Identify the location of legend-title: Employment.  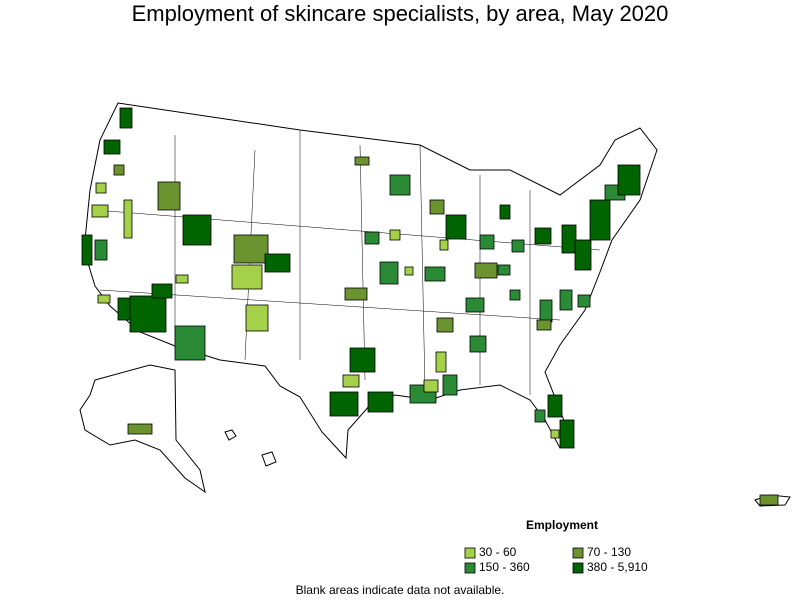
(562, 525).